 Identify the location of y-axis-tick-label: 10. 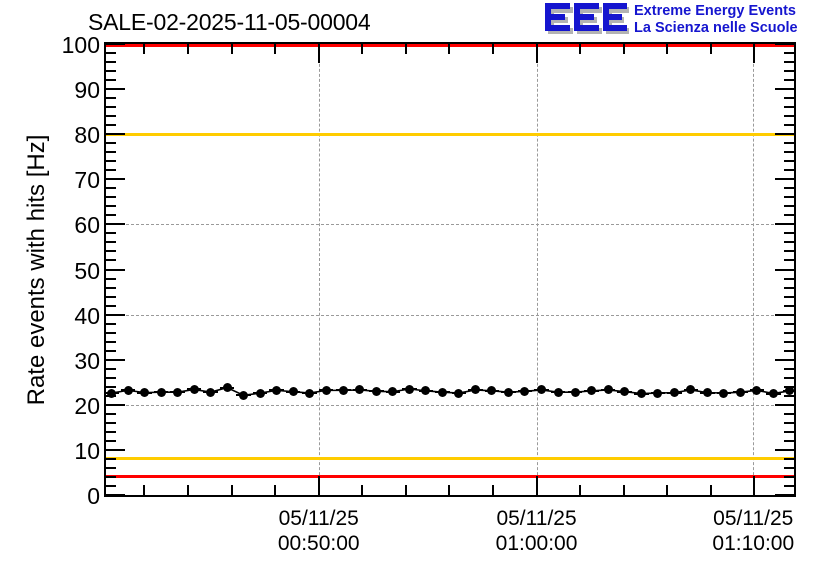
(87, 450).